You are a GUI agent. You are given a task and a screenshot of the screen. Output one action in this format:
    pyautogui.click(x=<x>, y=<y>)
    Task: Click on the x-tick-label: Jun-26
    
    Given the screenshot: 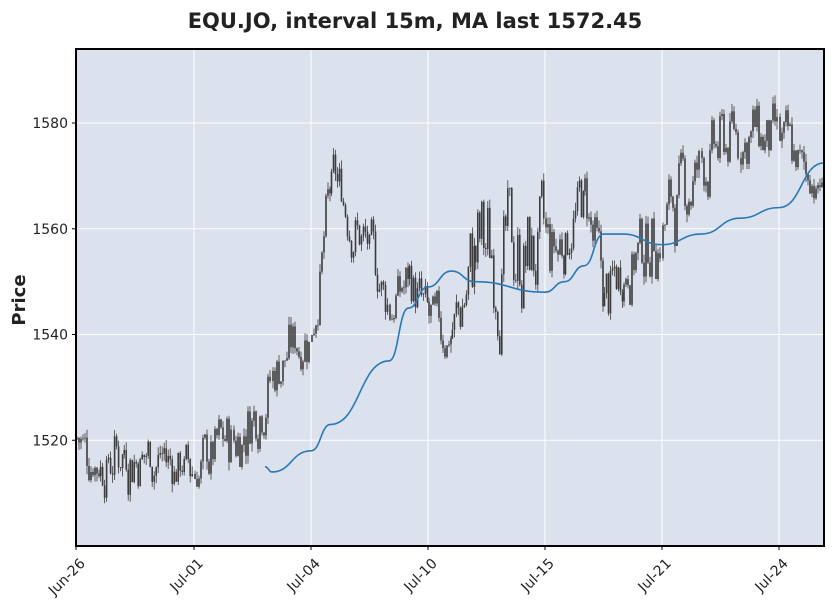 What is the action you would take?
    pyautogui.click(x=67, y=578)
    